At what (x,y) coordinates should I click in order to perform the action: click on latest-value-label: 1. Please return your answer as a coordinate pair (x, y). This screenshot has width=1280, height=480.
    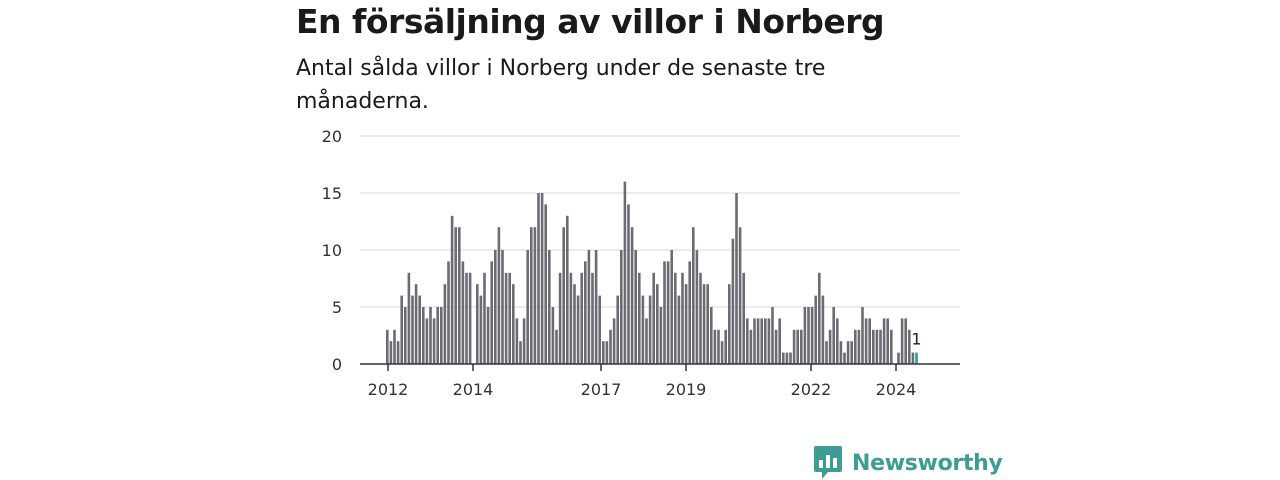
    Looking at the image, I should click on (916, 339).